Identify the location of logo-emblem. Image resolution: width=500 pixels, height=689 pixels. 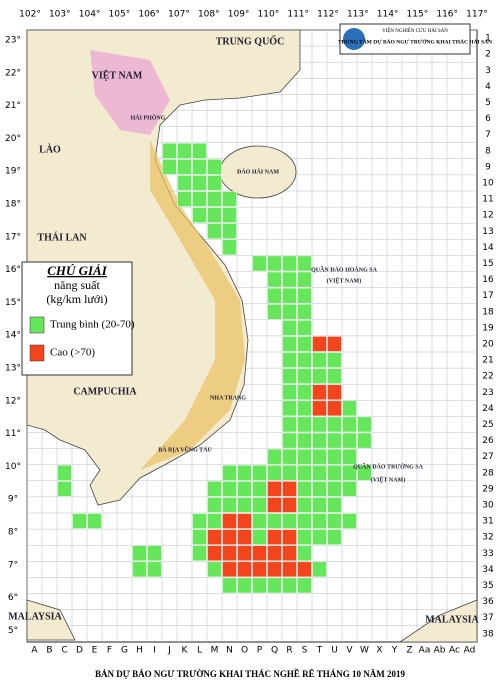
(354, 39).